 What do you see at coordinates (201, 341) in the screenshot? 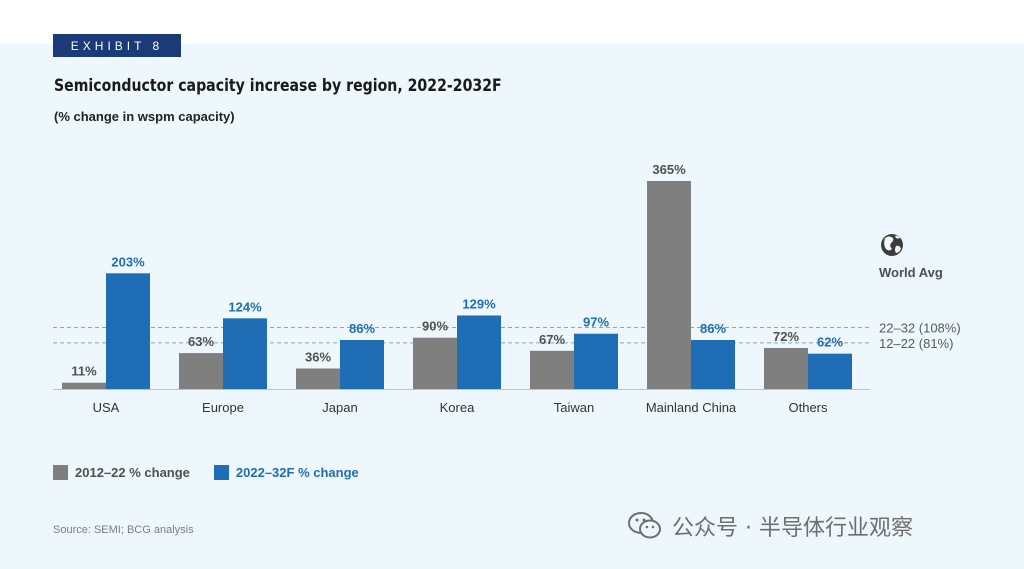
I see `data-label-1-1: 63%` at bounding box center [201, 341].